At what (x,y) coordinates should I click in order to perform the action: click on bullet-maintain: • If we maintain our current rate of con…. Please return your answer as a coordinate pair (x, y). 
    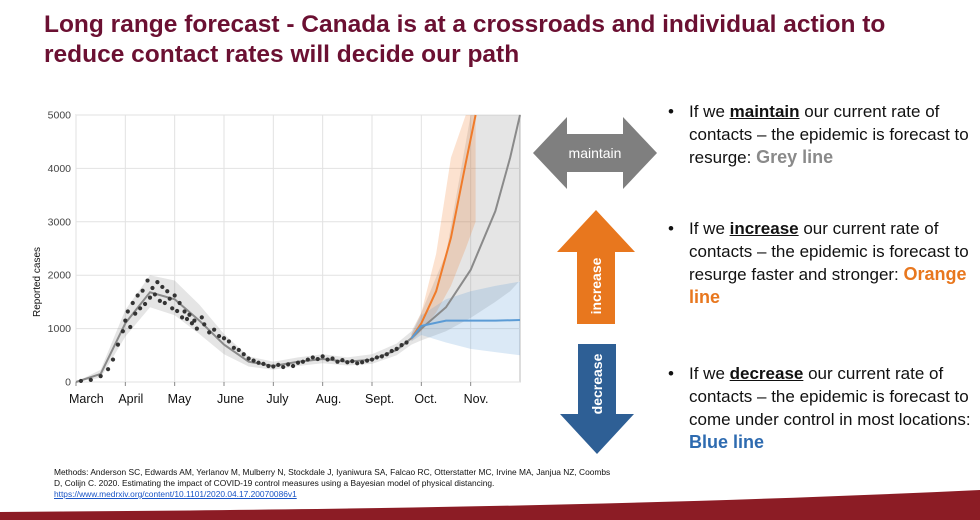
    Looking at the image, I should click on (820, 134).